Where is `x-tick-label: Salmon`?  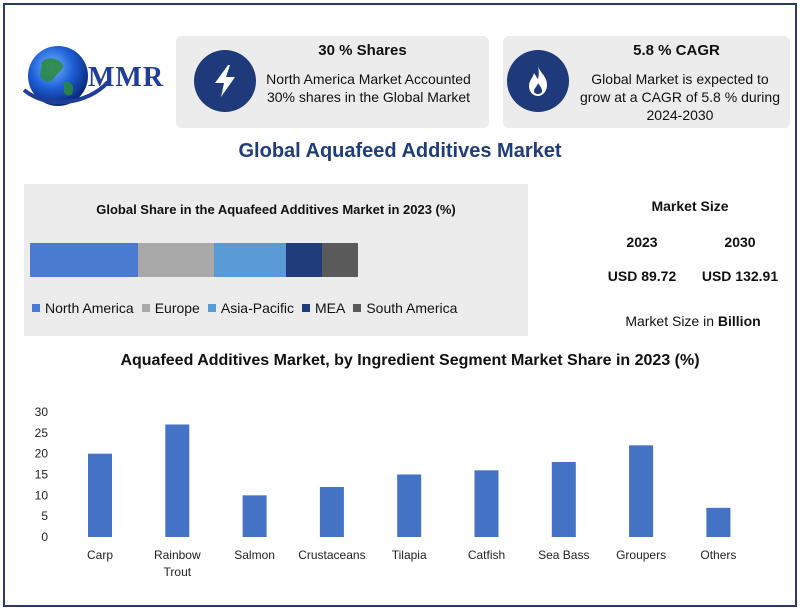 x-tick-label: Salmon is located at coordinates (254, 555).